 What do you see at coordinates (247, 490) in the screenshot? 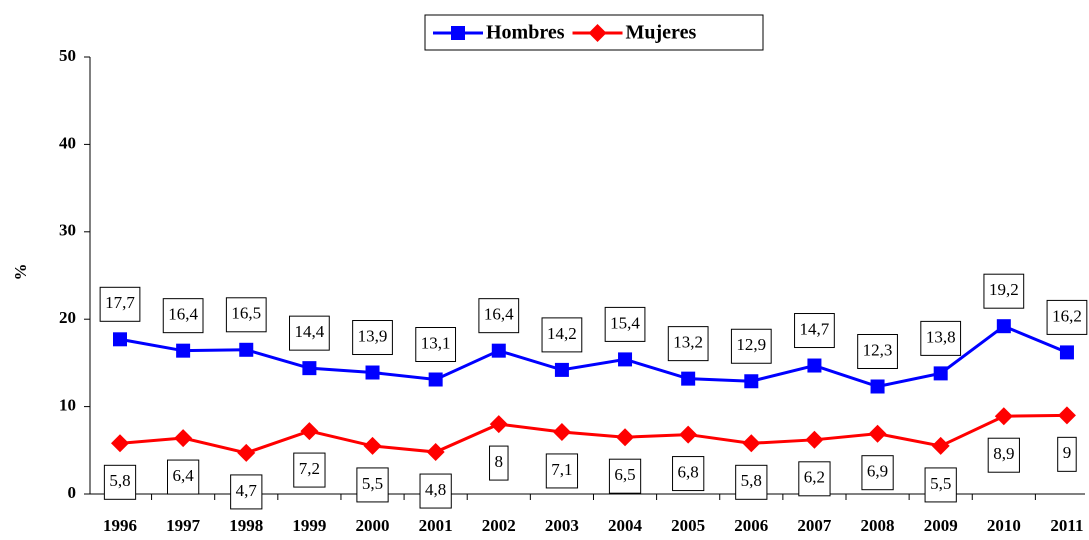
I see `data-label: 4,7` at bounding box center [247, 490].